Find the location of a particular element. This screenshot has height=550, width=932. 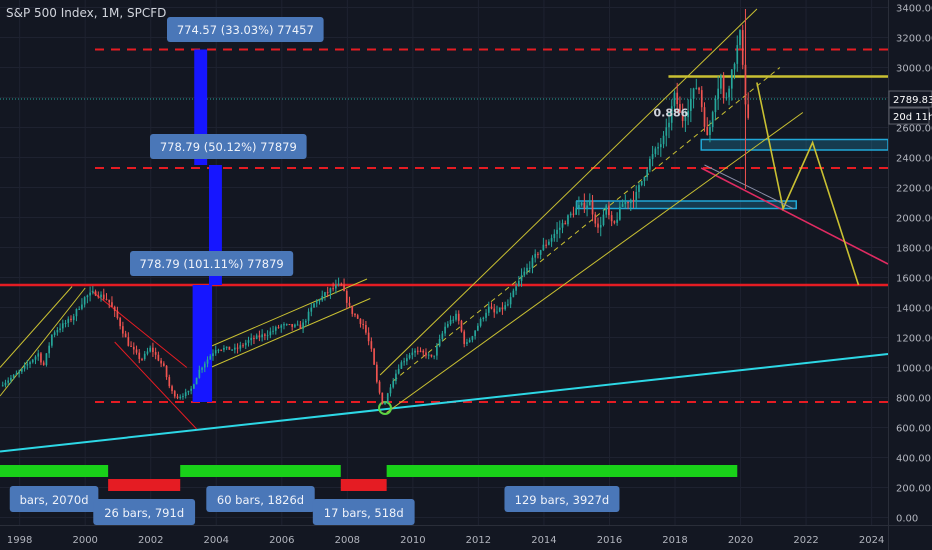

x-tick-label: 2004 is located at coordinates (216, 540).